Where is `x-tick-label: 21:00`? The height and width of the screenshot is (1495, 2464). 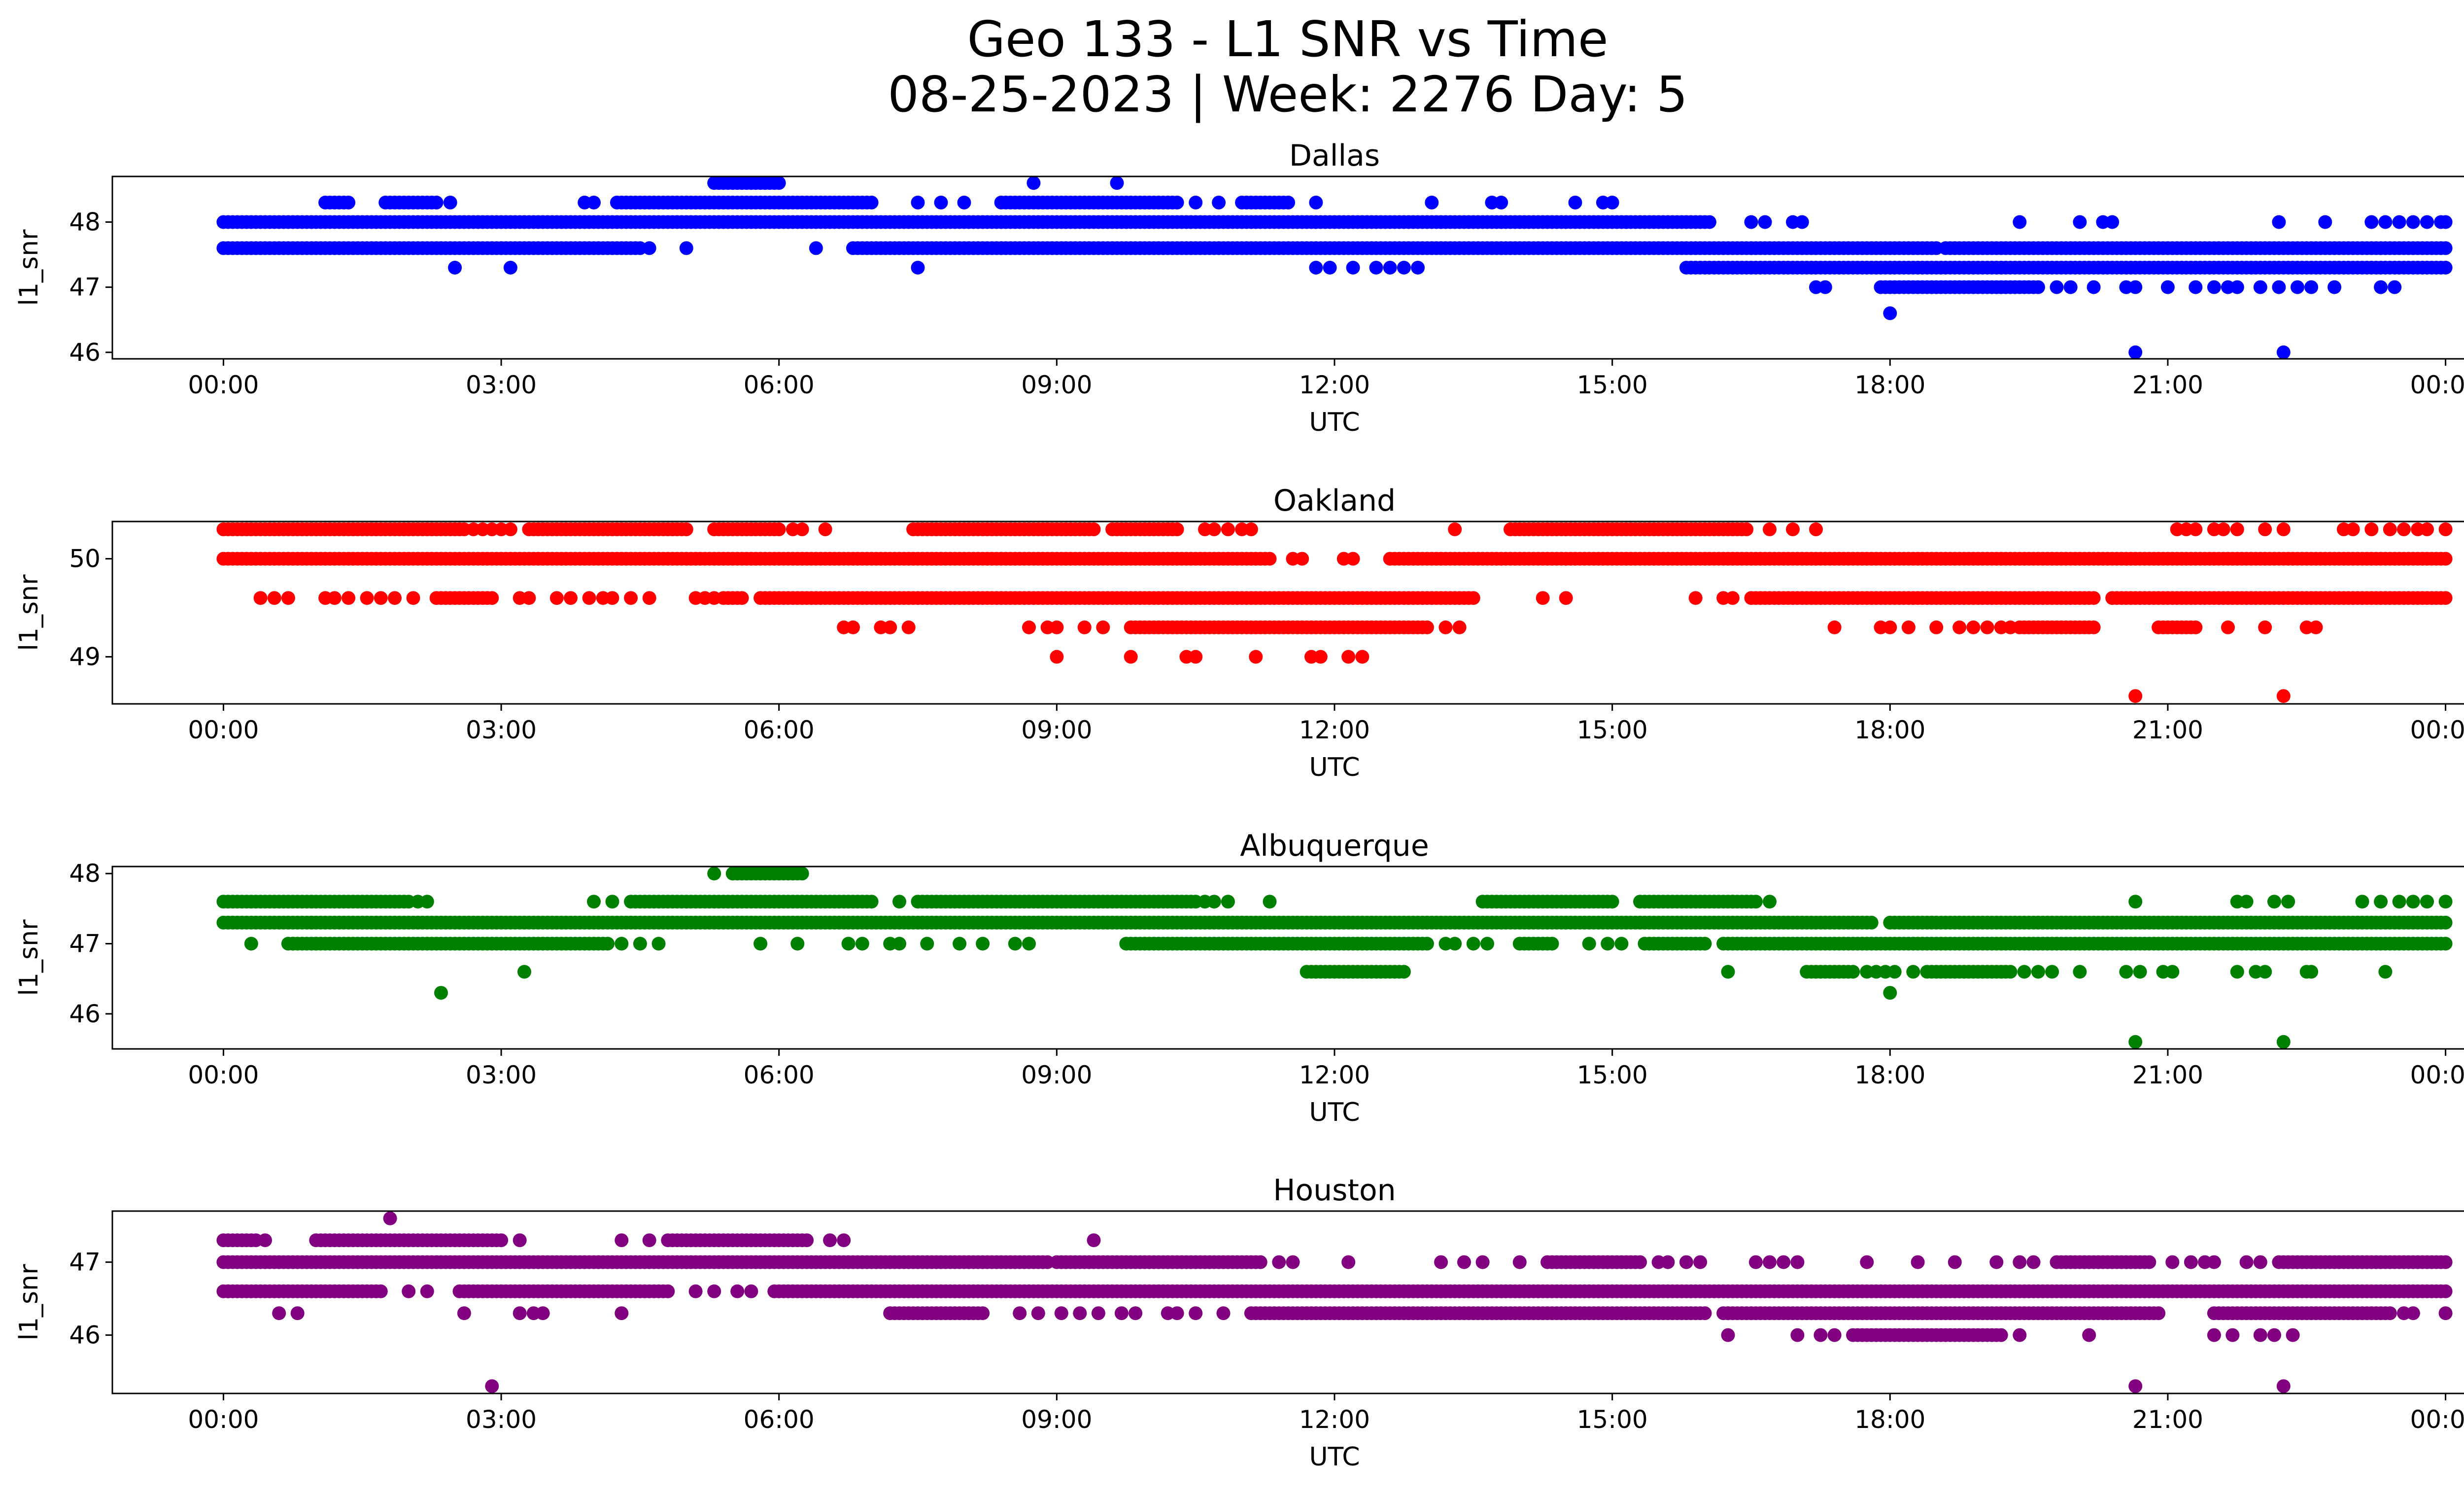
x-tick-label: 21:00 is located at coordinates (2167, 1075).